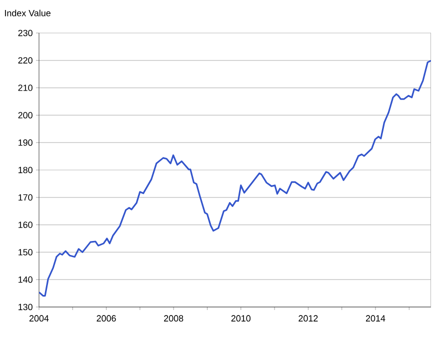 The width and height of the screenshot is (443, 337). What do you see at coordinates (25, 33) in the screenshot?
I see `y-tick-label: 230` at bounding box center [25, 33].